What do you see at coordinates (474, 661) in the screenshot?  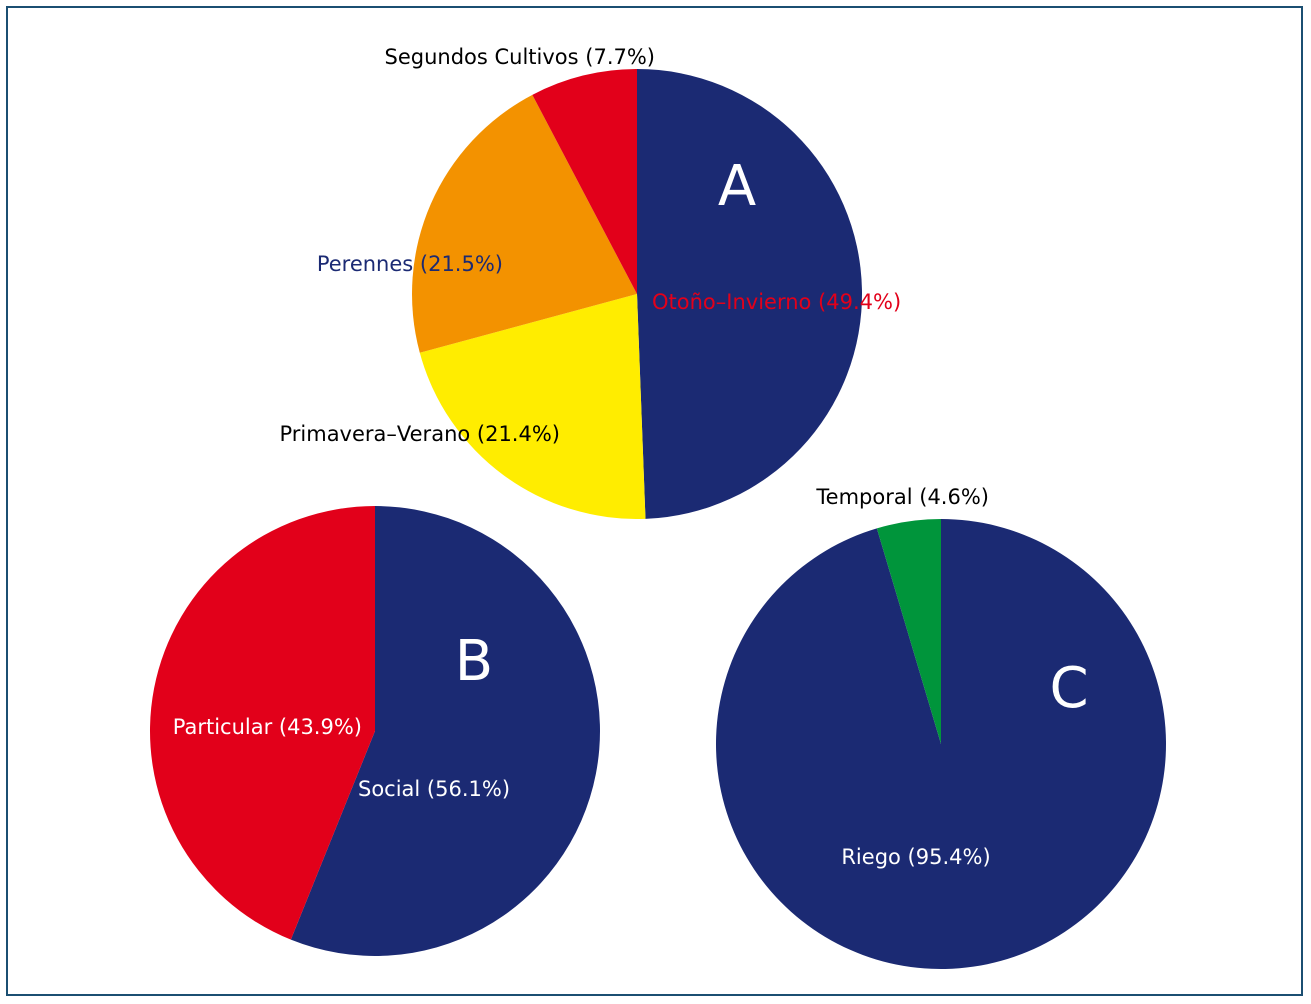 I see `pie-b-letter: B` at bounding box center [474, 661].